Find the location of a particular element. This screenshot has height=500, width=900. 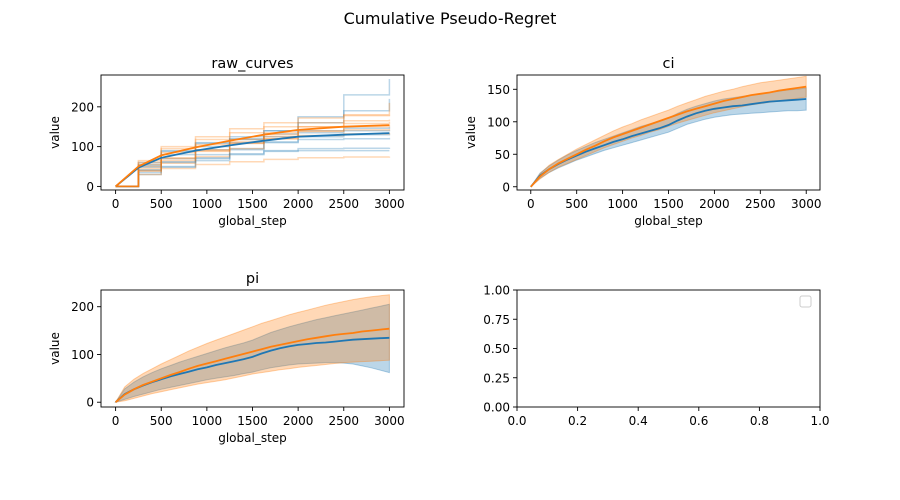

subplot-empty: 0.0 0.2 0.4 0.6 0.8 1.0 0.00 0.25 0.50 0.75 1.00 is located at coordinates (656, 356).